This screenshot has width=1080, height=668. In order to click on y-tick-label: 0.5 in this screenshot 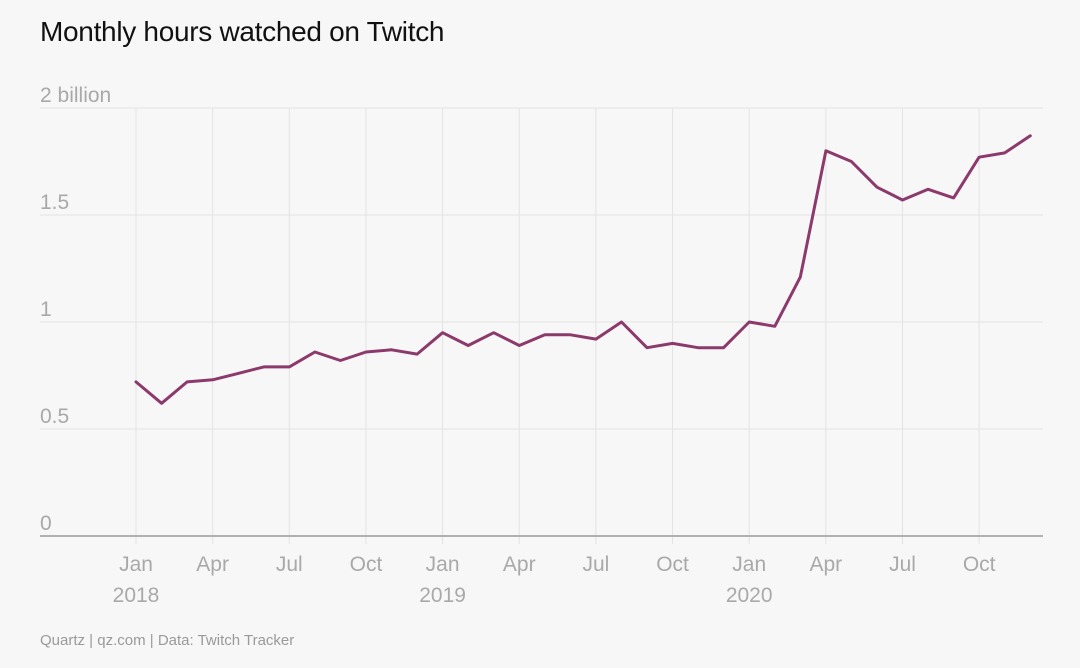, I will do `click(54, 416)`.